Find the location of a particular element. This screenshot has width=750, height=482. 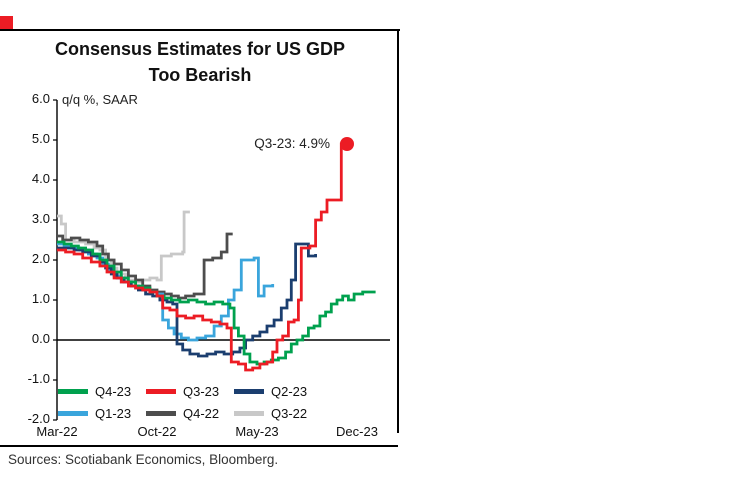

legend-item-q2-23: Q2-23 is located at coordinates (278, 391).